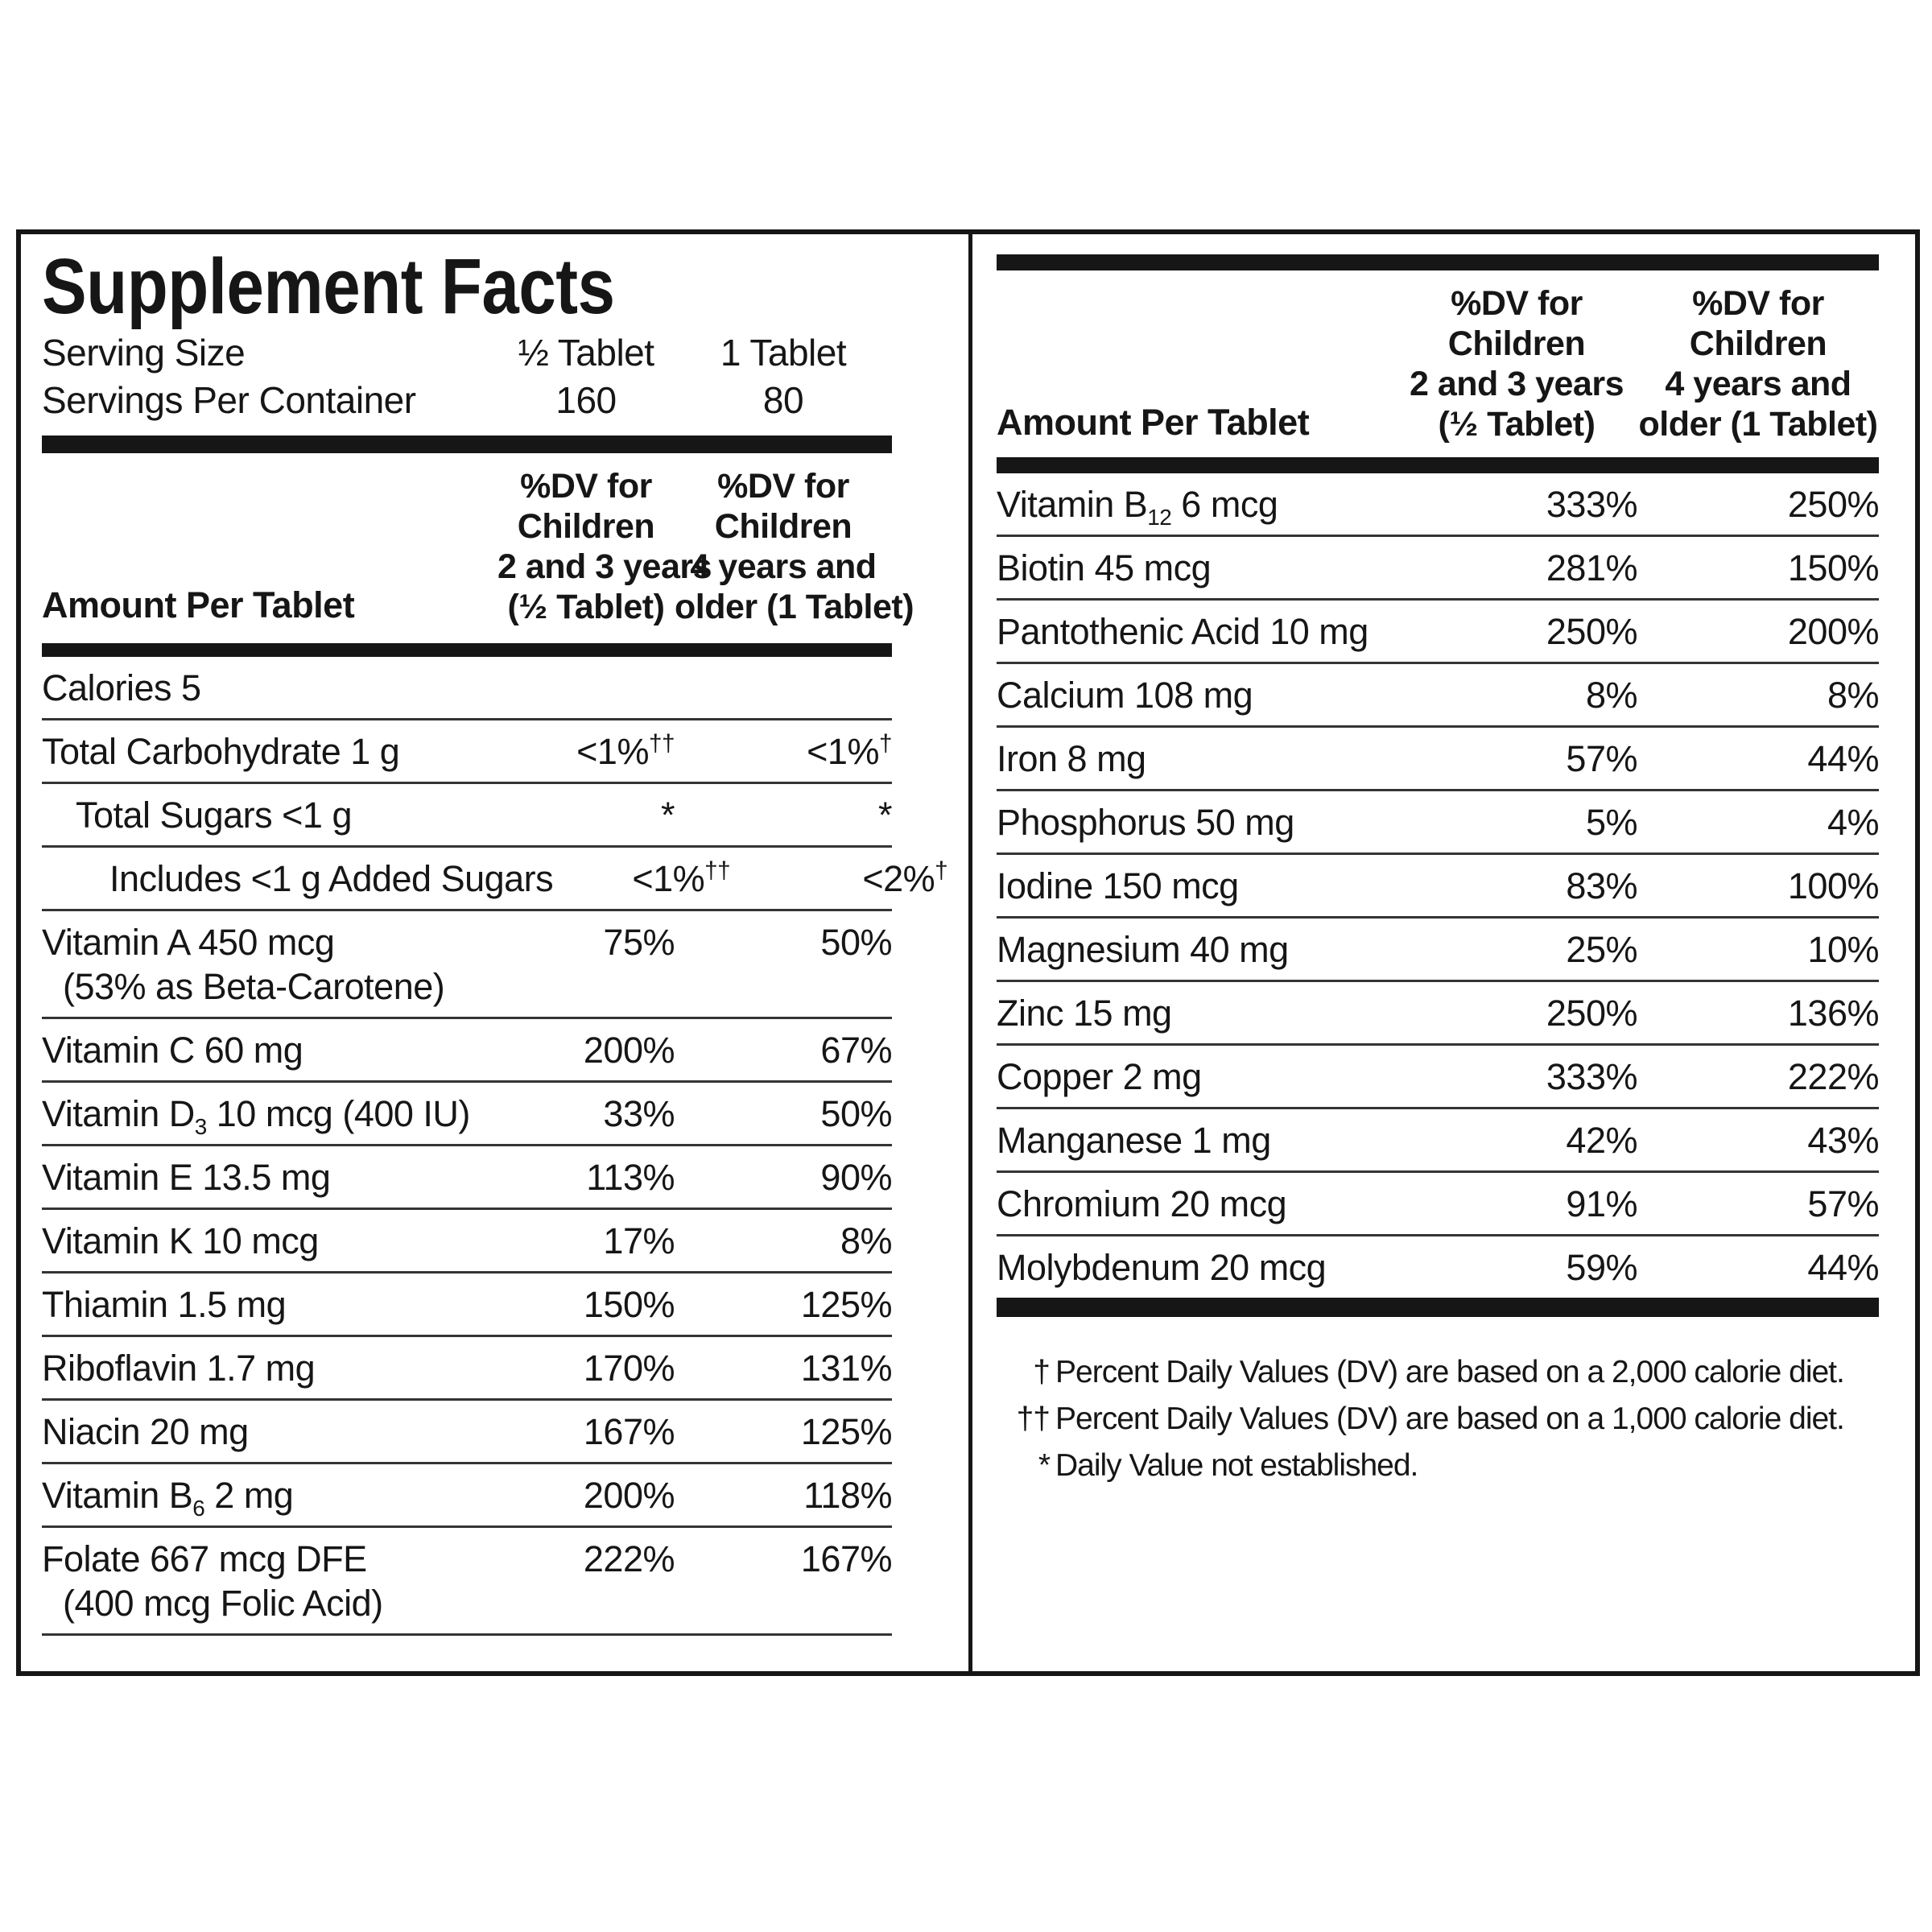  What do you see at coordinates (221, 751) in the screenshot?
I see `row-label: Total Carbohydrate 1 g` at bounding box center [221, 751].